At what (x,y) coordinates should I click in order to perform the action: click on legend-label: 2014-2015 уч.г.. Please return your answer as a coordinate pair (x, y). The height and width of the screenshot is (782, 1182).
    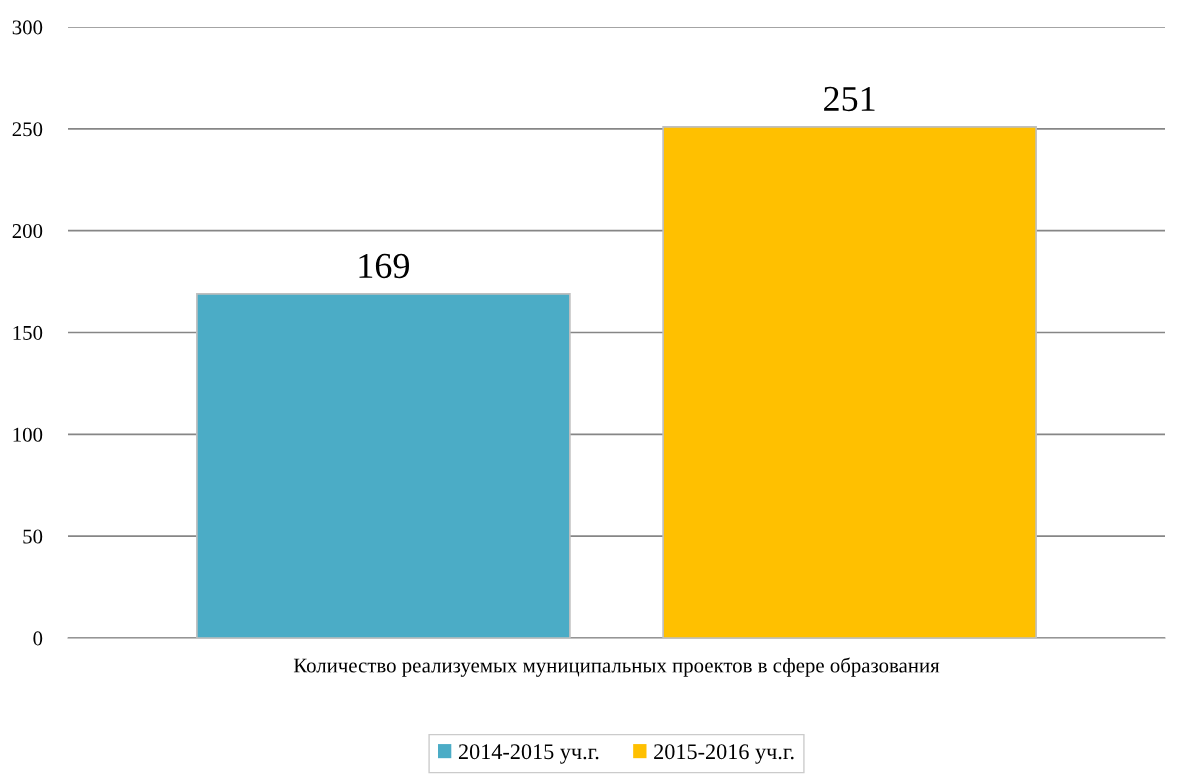
    Looking at the image, I should click on (528, 754).